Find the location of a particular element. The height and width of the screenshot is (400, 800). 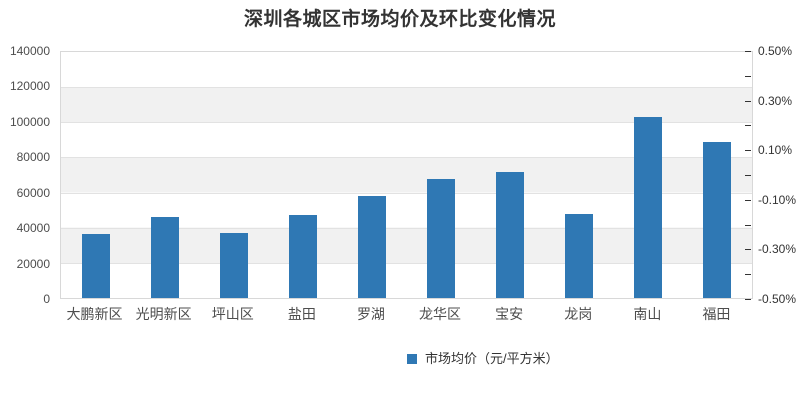

x-axis-label-罗湖: 罗湖 is located at coordinates (370, 314).